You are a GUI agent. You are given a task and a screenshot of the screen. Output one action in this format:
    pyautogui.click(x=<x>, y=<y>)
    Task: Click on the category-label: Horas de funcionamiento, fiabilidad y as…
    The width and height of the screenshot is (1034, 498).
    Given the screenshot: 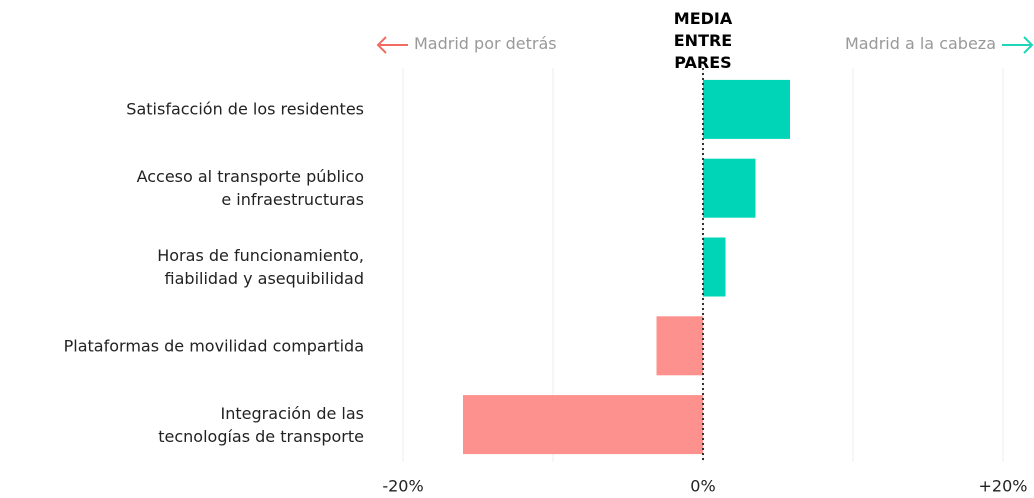 What is the action you would take?
    pyautogui.click(x=260, y=267)
    